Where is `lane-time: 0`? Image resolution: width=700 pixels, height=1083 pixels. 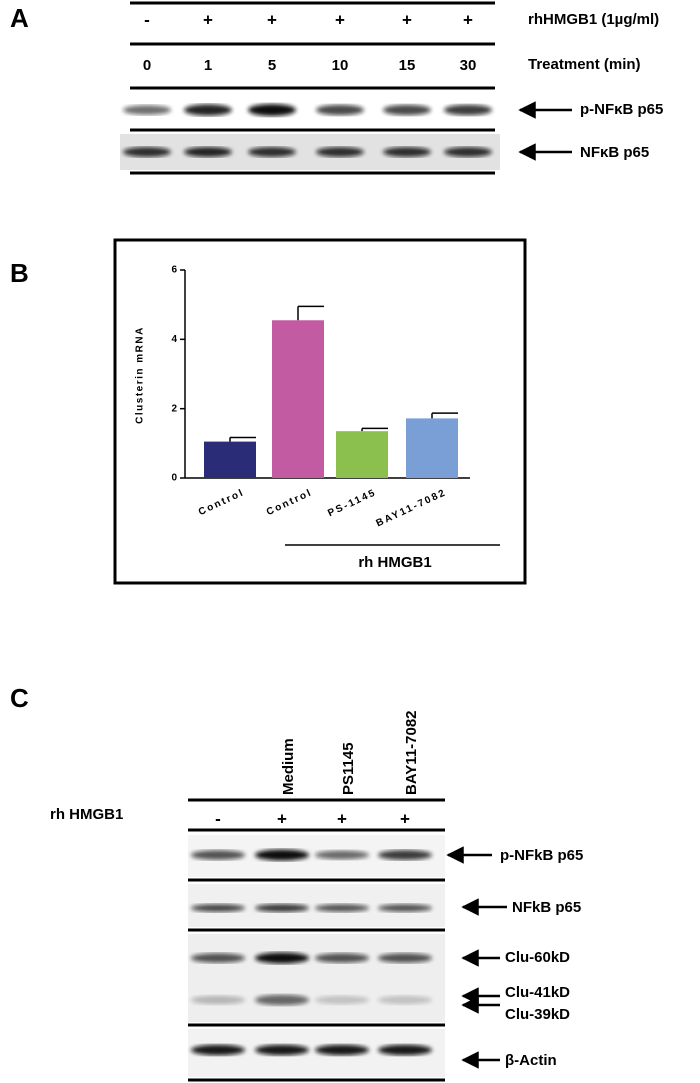 lane-time: 0 is located at coordinates (147, 65).